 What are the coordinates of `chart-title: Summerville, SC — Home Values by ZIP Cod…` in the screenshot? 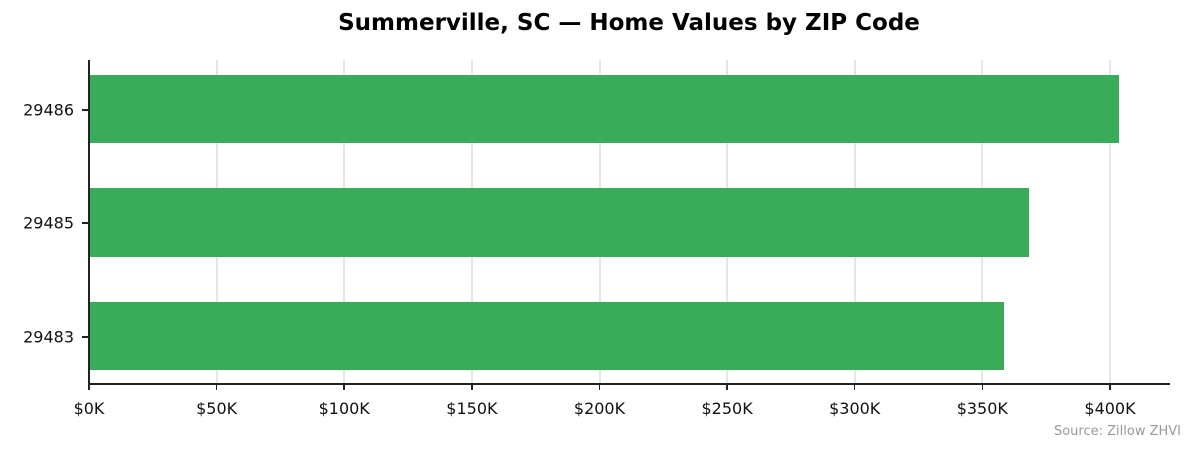 It's located at (629, 23).